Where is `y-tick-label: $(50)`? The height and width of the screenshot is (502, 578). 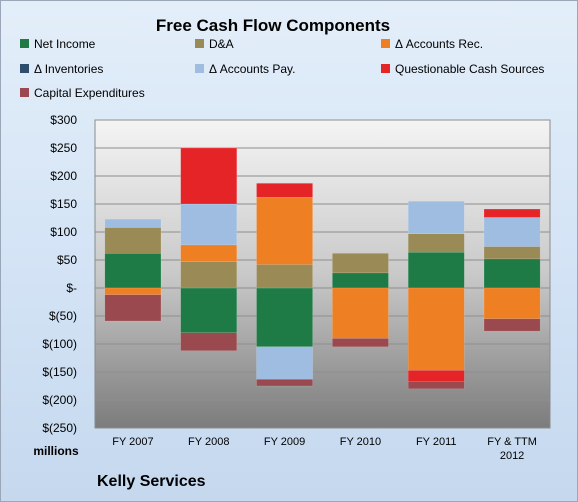 y-tick-label: $(50) is located at coordinates (63, 316).